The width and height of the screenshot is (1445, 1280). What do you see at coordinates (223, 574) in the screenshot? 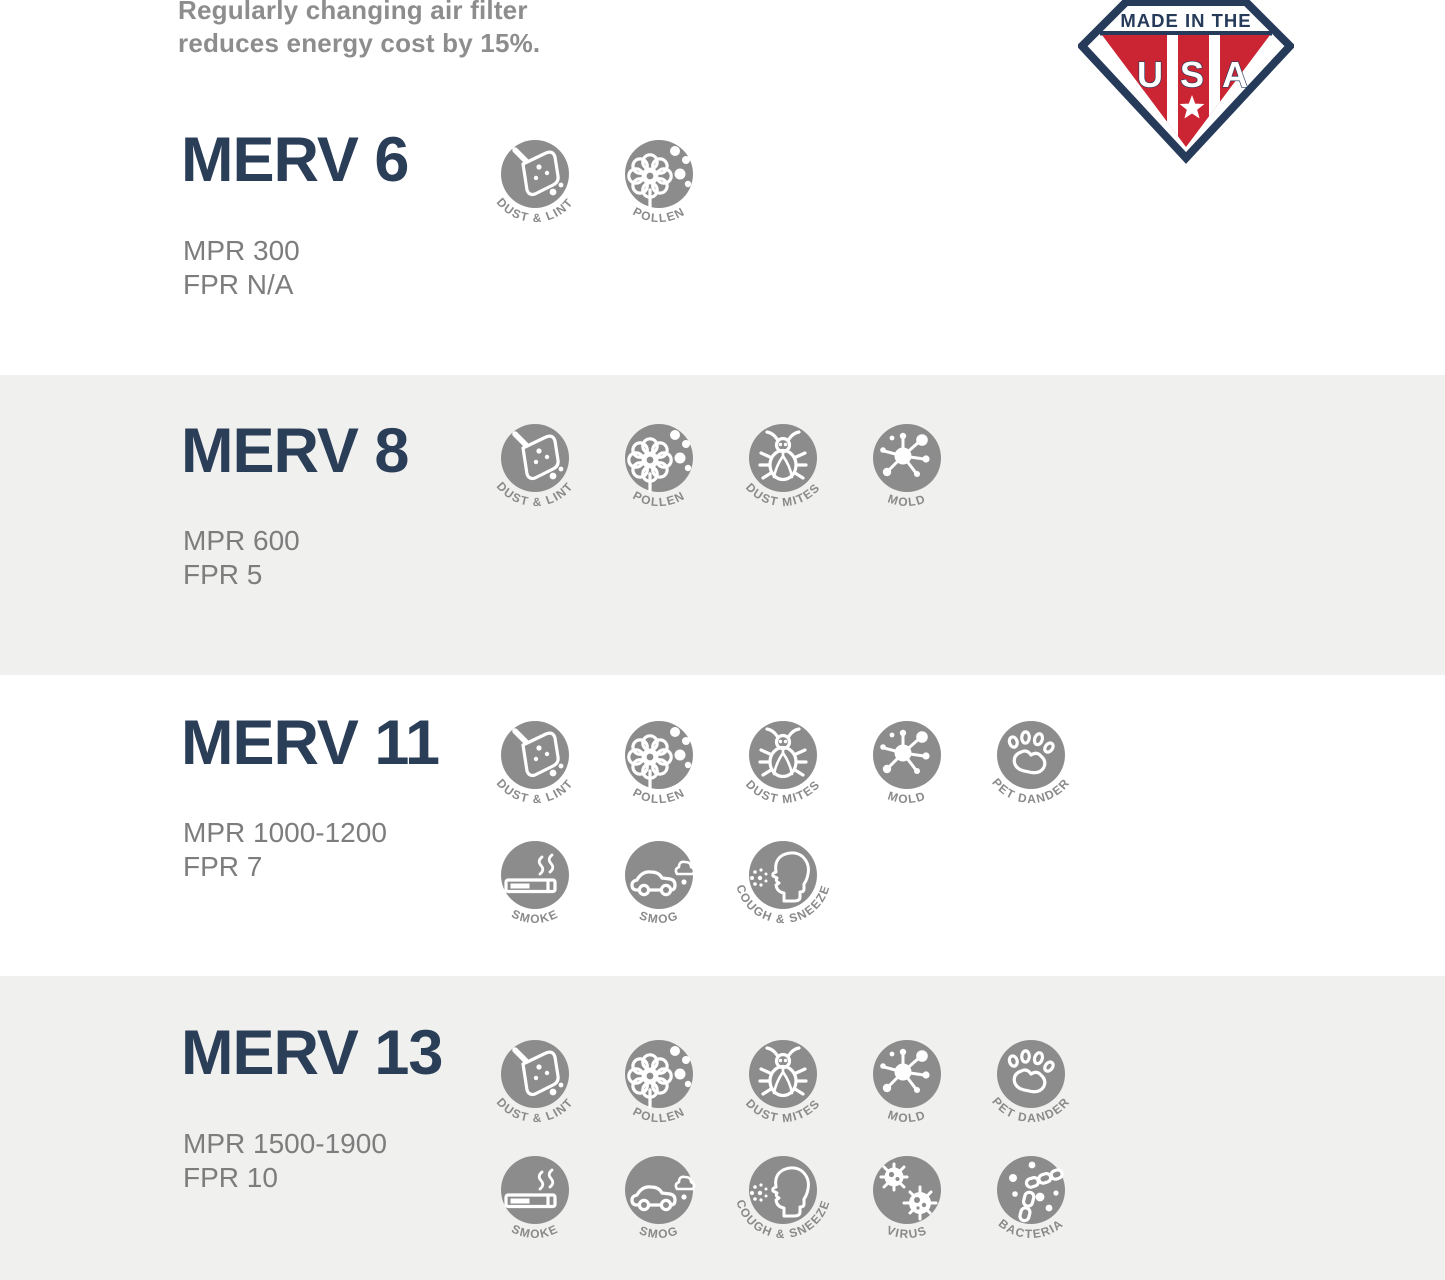
I see `fpr-value: FPR 5` at bounding box center [223, 574].